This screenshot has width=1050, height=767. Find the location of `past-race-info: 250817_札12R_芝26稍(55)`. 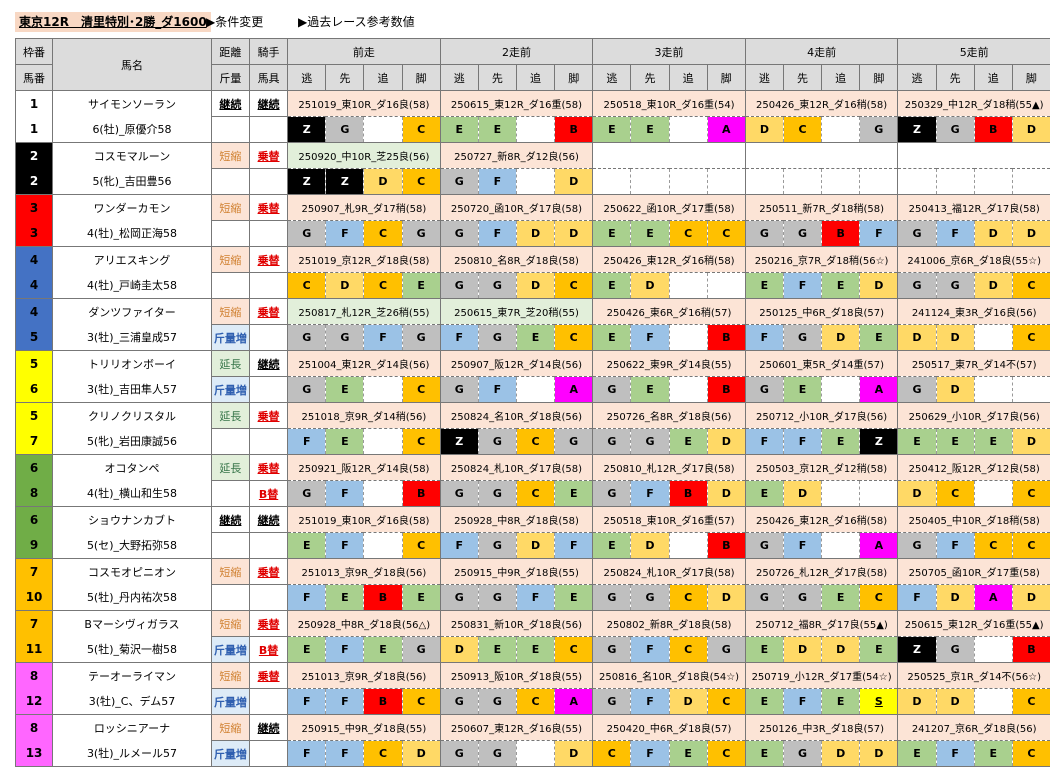

past-race-info: 250817_札12R_芝26稍(55) is located at coordinates (364, 312).